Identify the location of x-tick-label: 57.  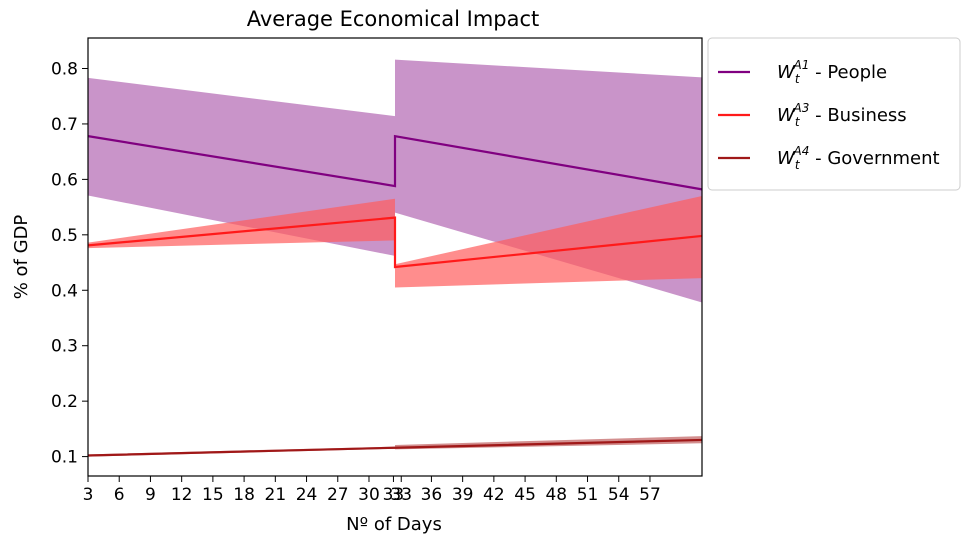
(650, 495).